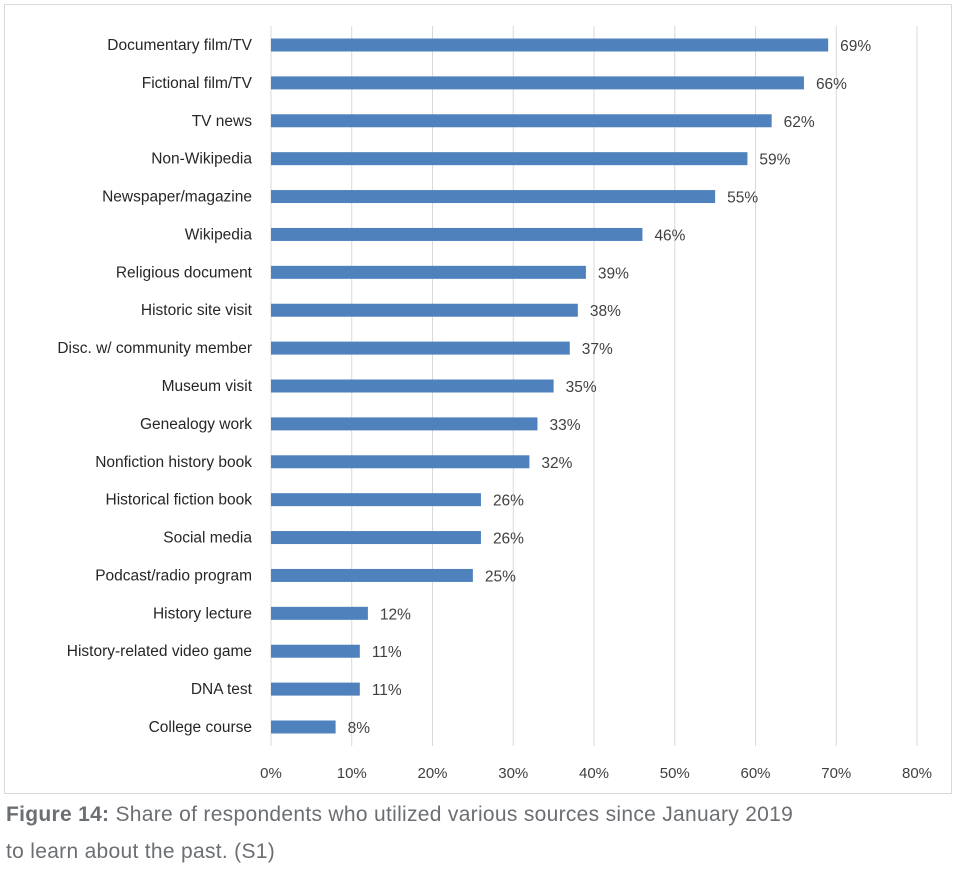 The image size is (960, 883). What do you see at coordinates (669, 235) in the screenshot?
I see `data-label: 46%` at bounding box center [669, 235].